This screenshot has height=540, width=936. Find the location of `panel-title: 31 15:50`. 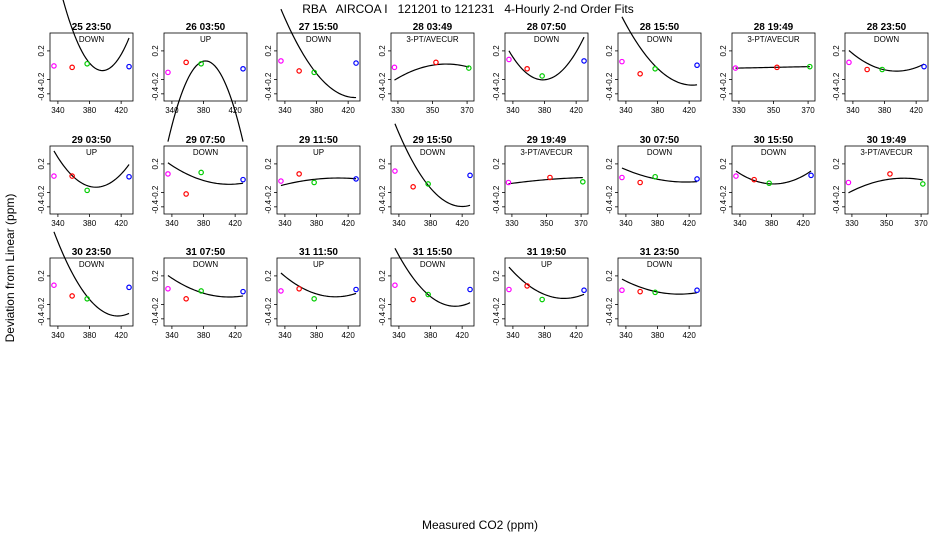

panel-title: 31 15:50 is located at coordinates (433, 252).